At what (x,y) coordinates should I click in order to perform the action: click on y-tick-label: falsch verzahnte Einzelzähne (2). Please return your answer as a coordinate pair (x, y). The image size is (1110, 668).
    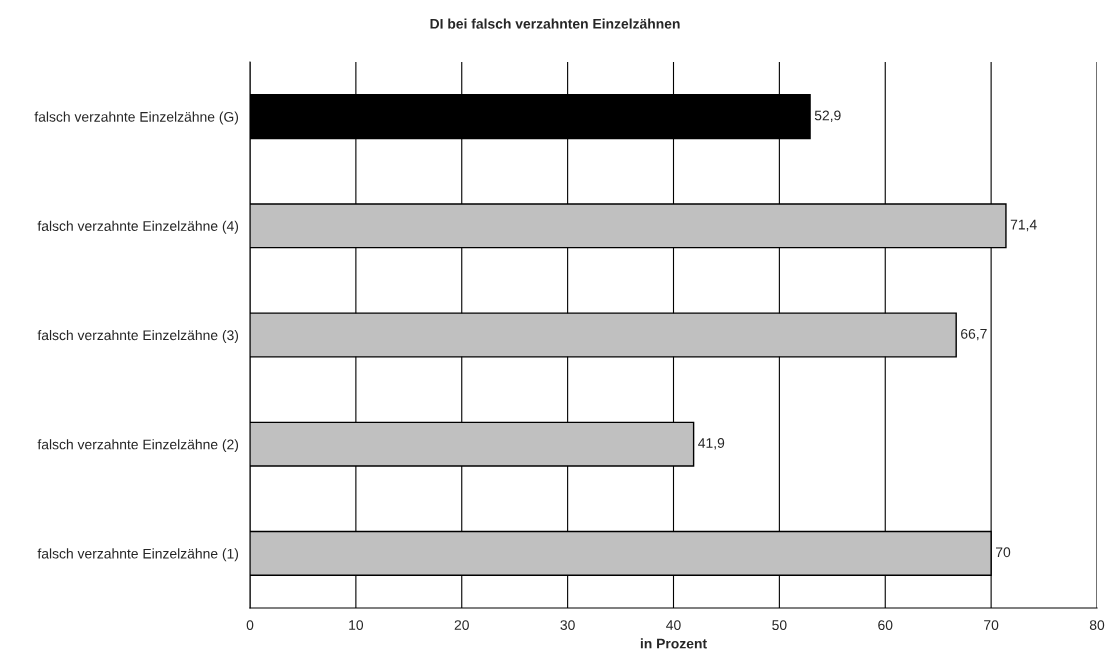
    Looking at the image, I should click on (138, 446).